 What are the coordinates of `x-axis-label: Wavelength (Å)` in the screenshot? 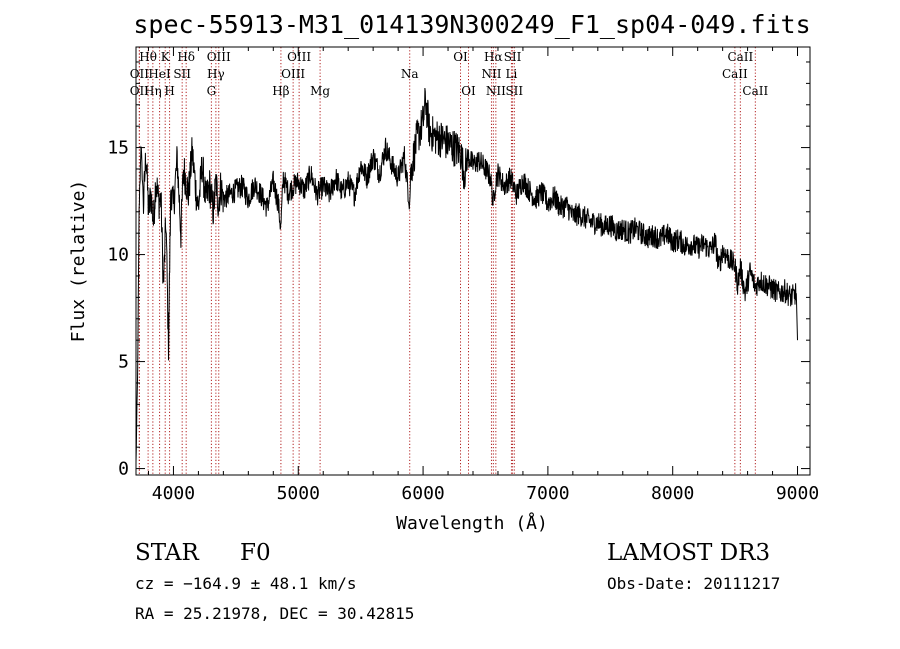 It's located at (472, 523).